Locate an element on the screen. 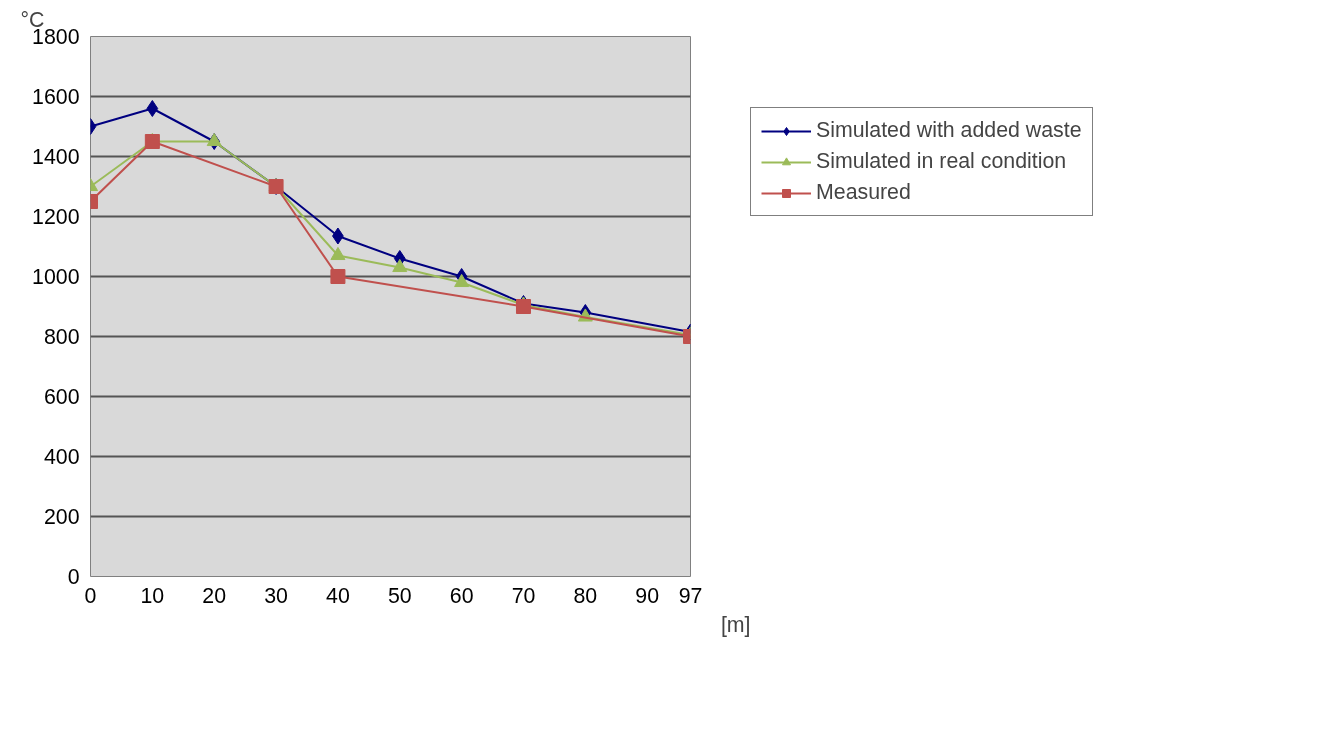 The width and height of the screenshot is (1319, 753). x-tick-label: 60 is located at coordinates (461, 595).